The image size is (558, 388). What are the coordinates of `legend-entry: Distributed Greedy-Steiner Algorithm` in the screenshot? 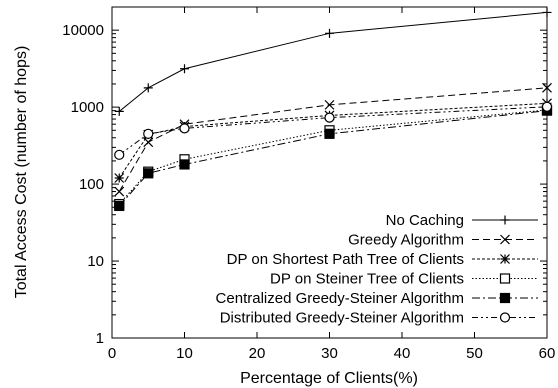 It's located at (379, 318).